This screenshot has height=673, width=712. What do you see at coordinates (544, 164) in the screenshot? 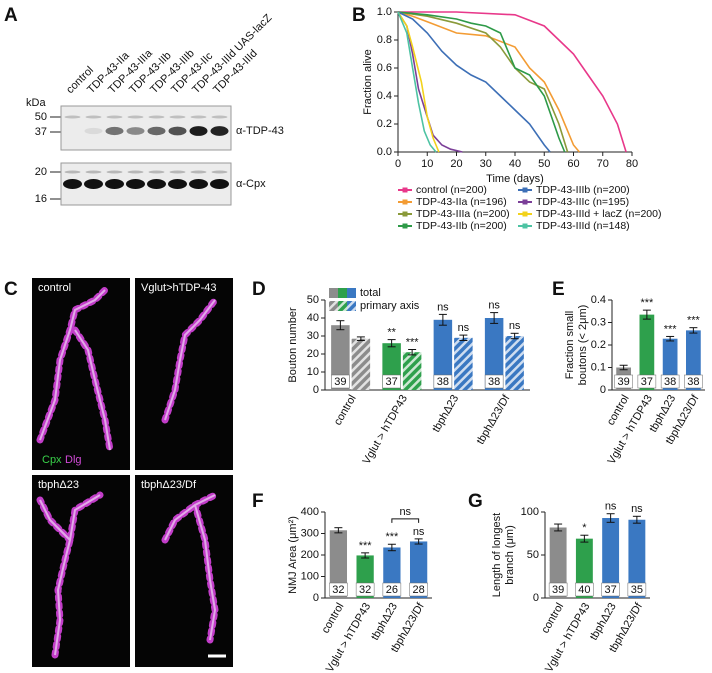
I see `x-tick-label: 50` at bounding box center [544, 164].